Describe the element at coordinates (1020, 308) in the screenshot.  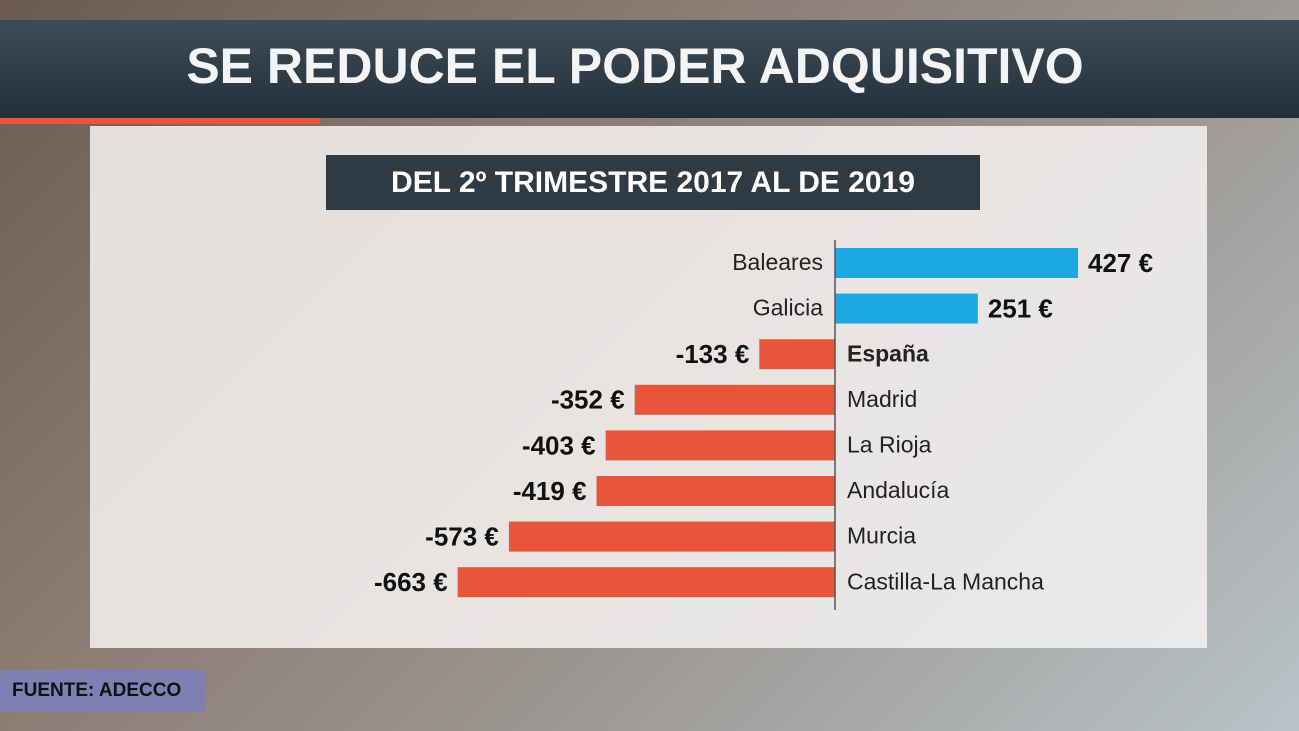
I see `value-label: 251 €` at that location.